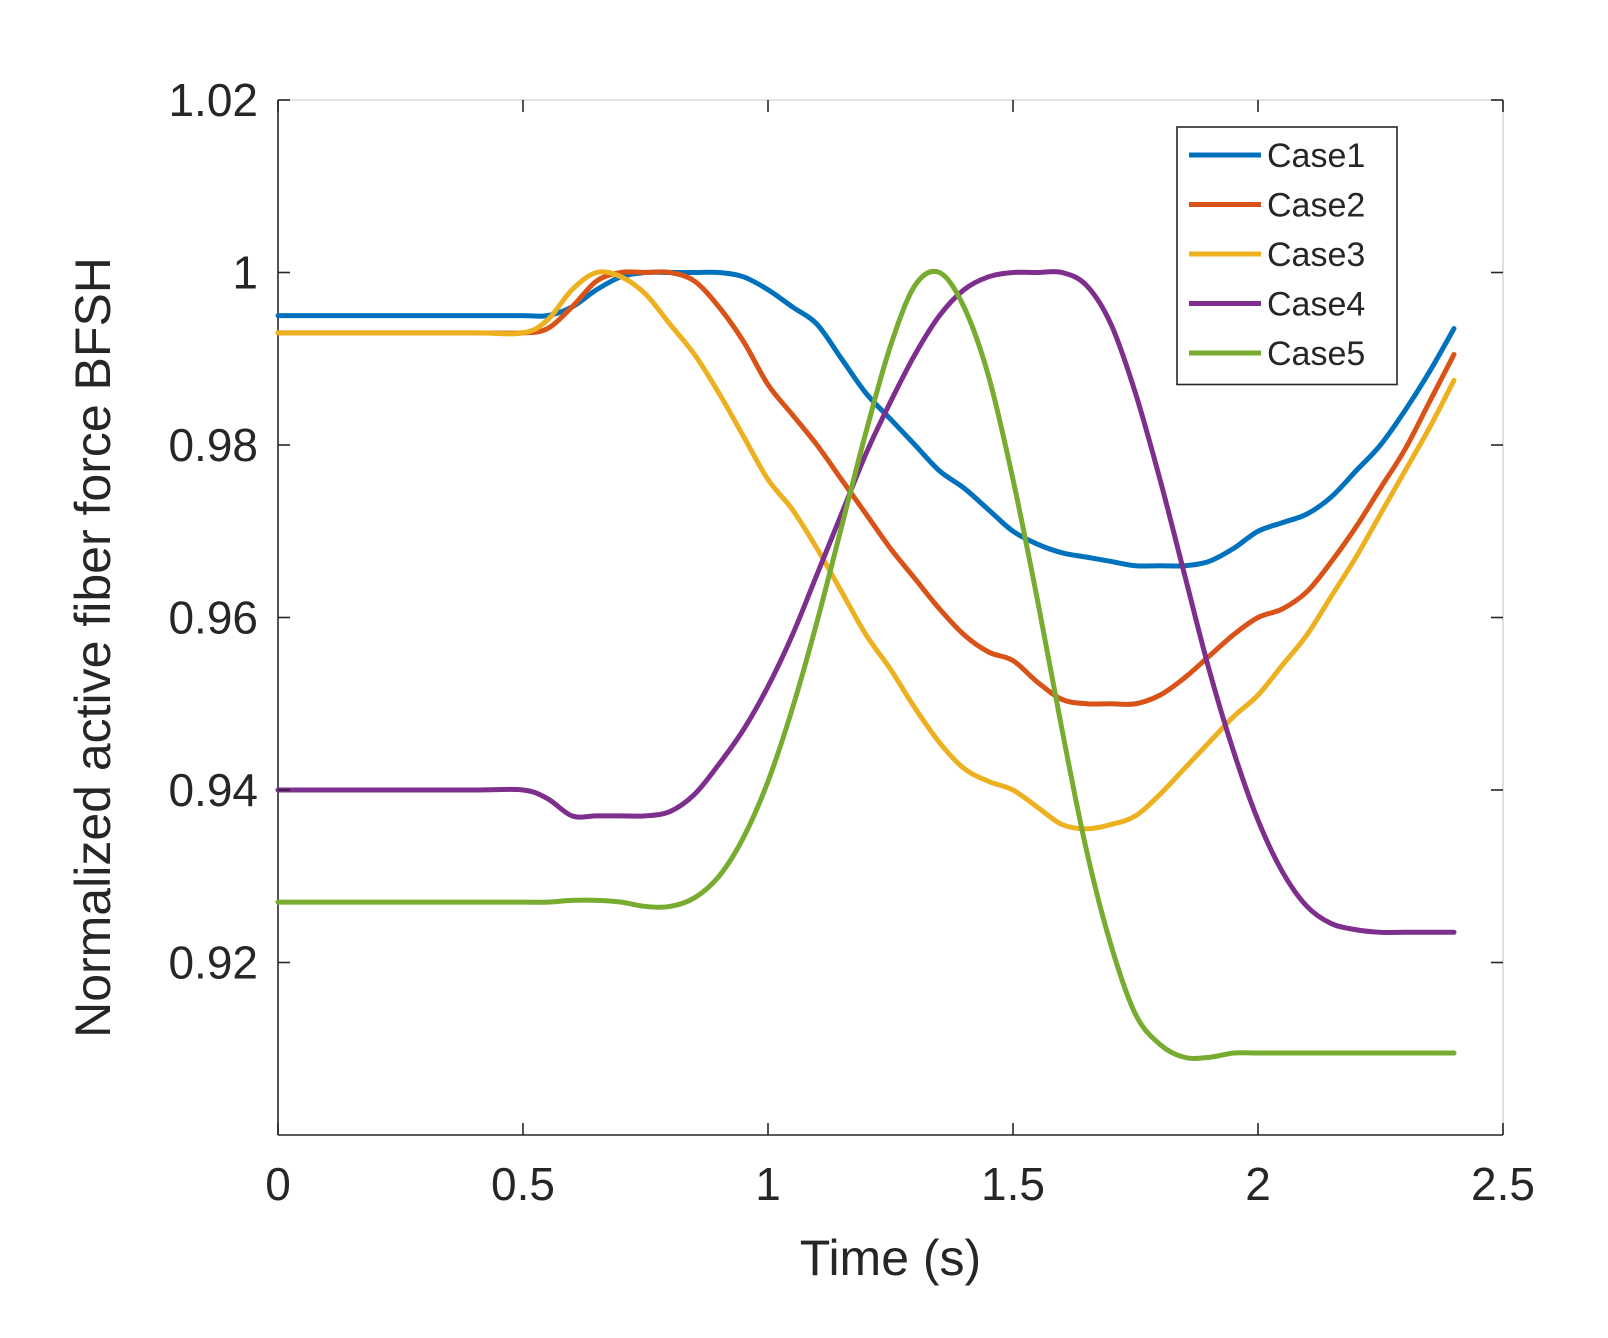 The height and width of the screenshot is (1338, 1608). Describe the element at coordinates (523, 1184) in the screenshot. I see `x-tick-label: 0.5` at that location.